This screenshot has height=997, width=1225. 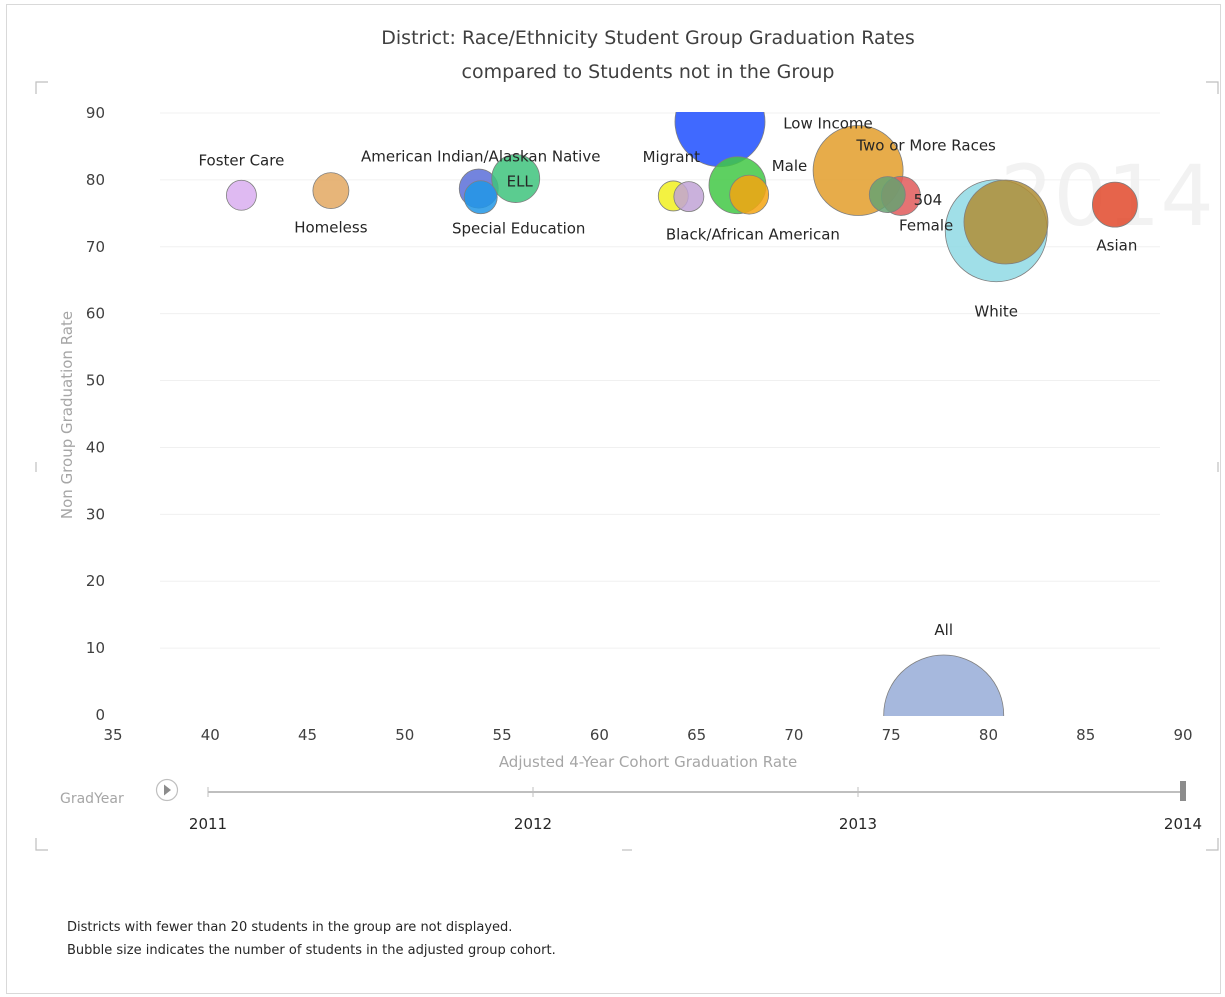 I want to click on bubble-black-african-american, so click(x=689, y=197).